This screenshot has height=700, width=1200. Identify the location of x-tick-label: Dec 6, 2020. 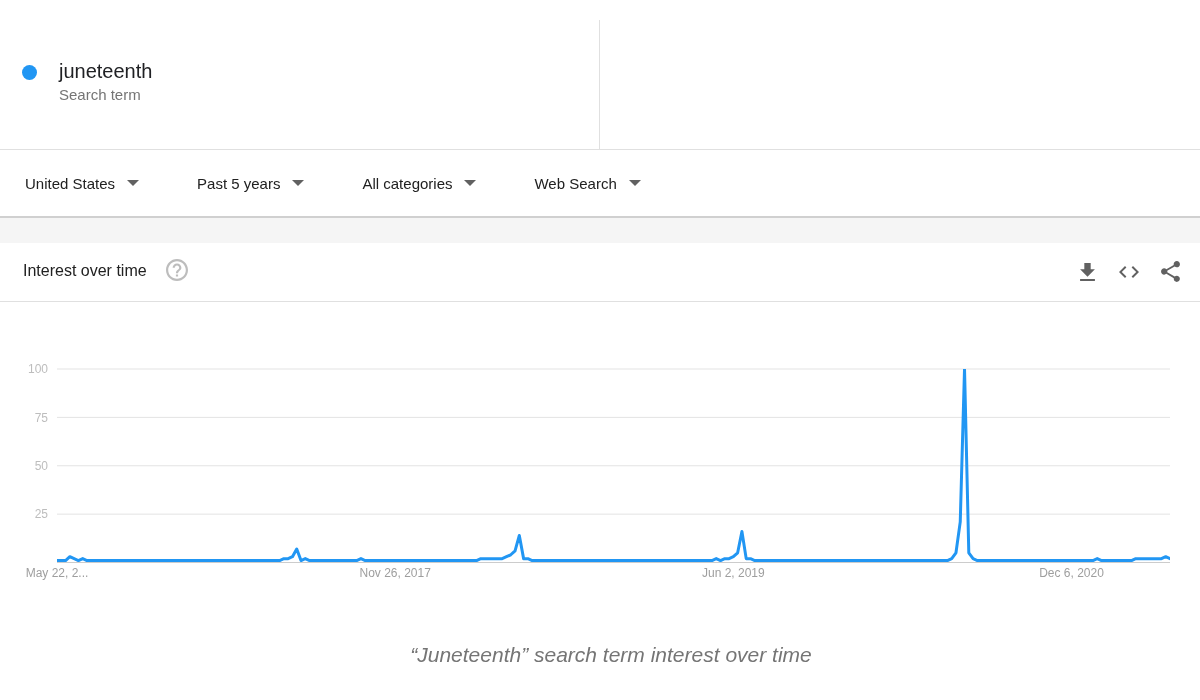
(1072, 573).